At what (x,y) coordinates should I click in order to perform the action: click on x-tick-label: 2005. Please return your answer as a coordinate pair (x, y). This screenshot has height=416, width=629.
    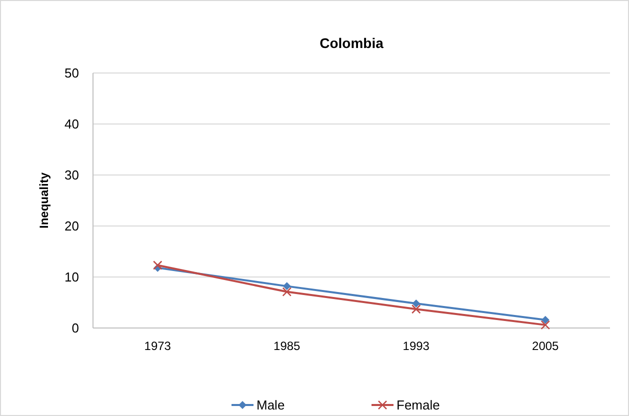
    Looking at the image, I should click on (546, 346).